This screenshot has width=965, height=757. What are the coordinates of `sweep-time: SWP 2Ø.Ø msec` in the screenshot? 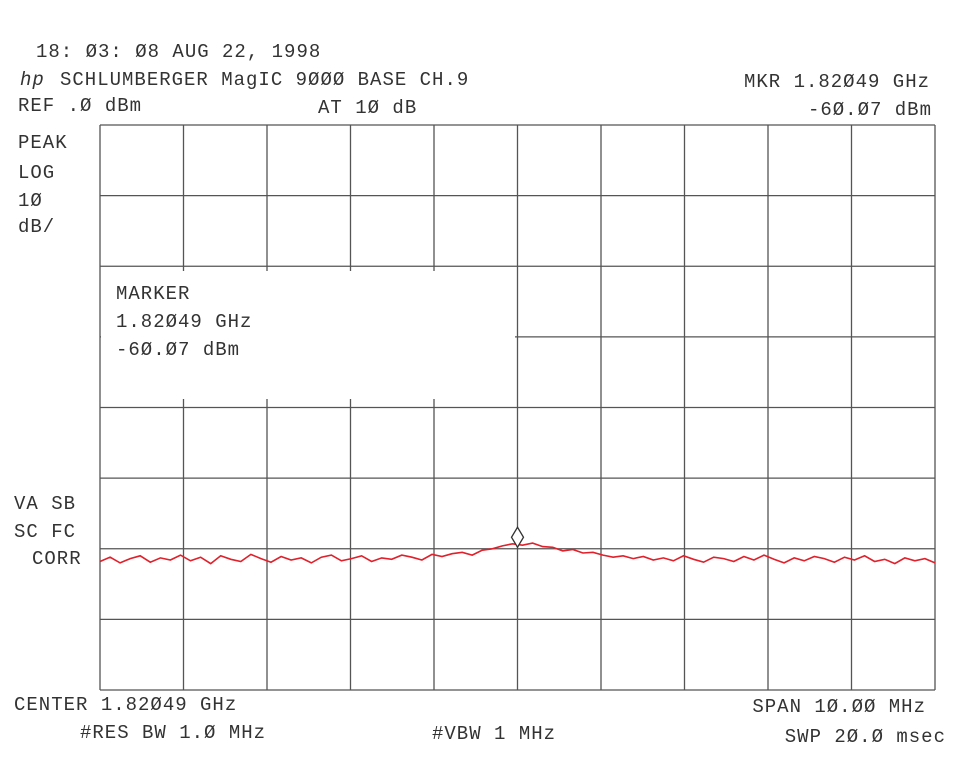 It's located at (865, 737).